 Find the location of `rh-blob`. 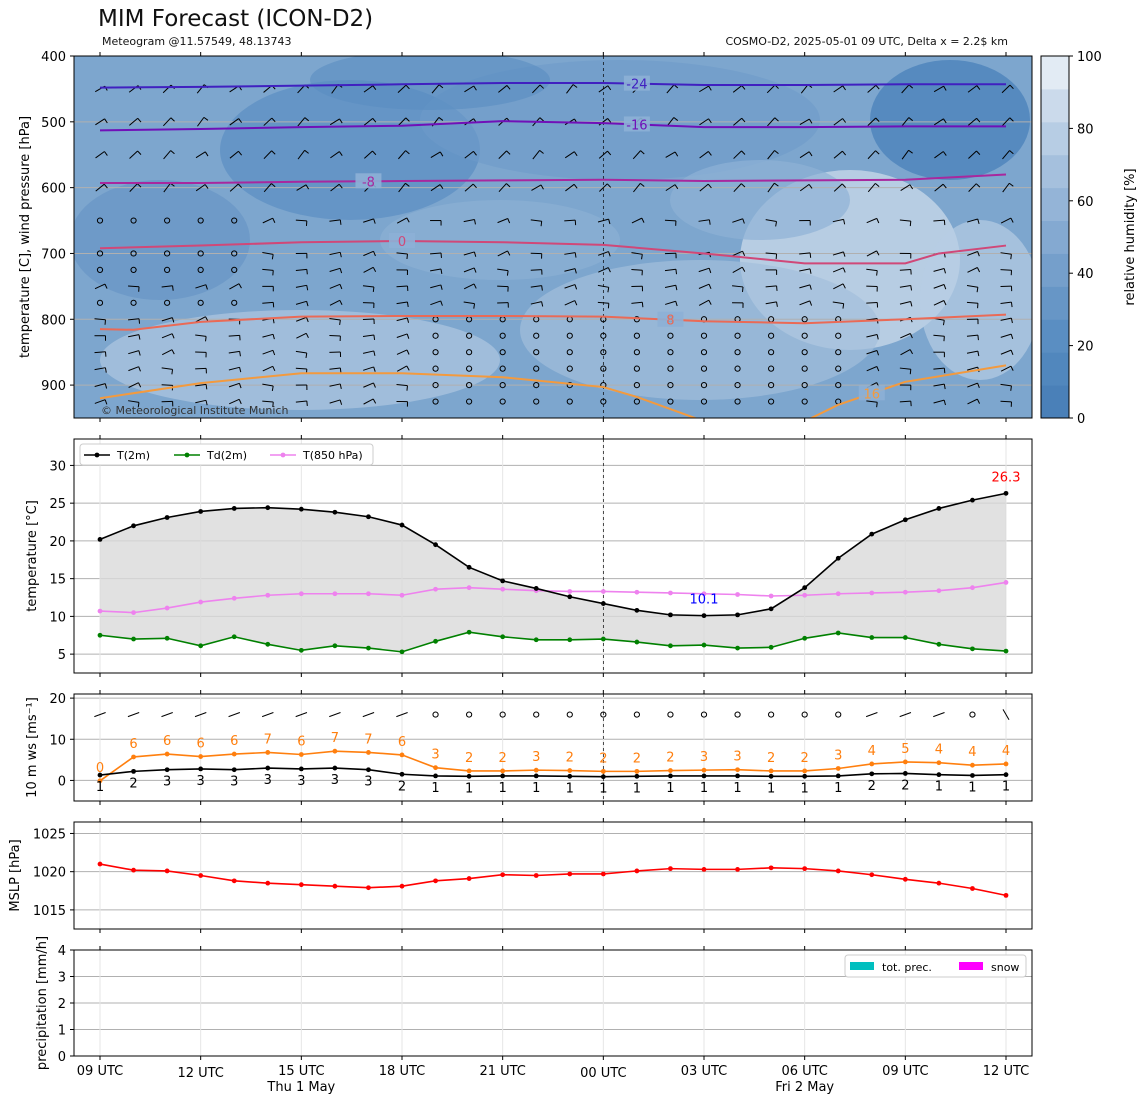

rh-blob is located at coordinates (976, 300).